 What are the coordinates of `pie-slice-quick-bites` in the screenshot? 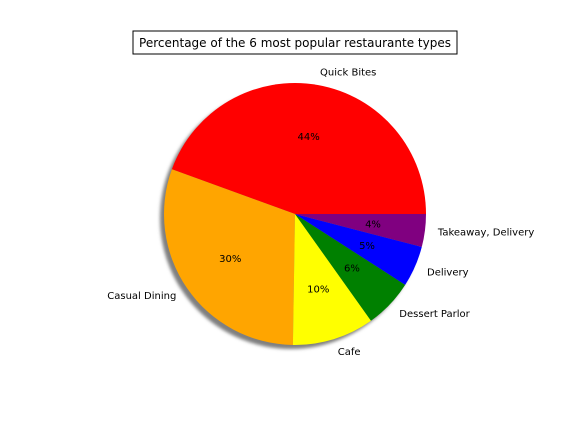 It's located at (298, 148).